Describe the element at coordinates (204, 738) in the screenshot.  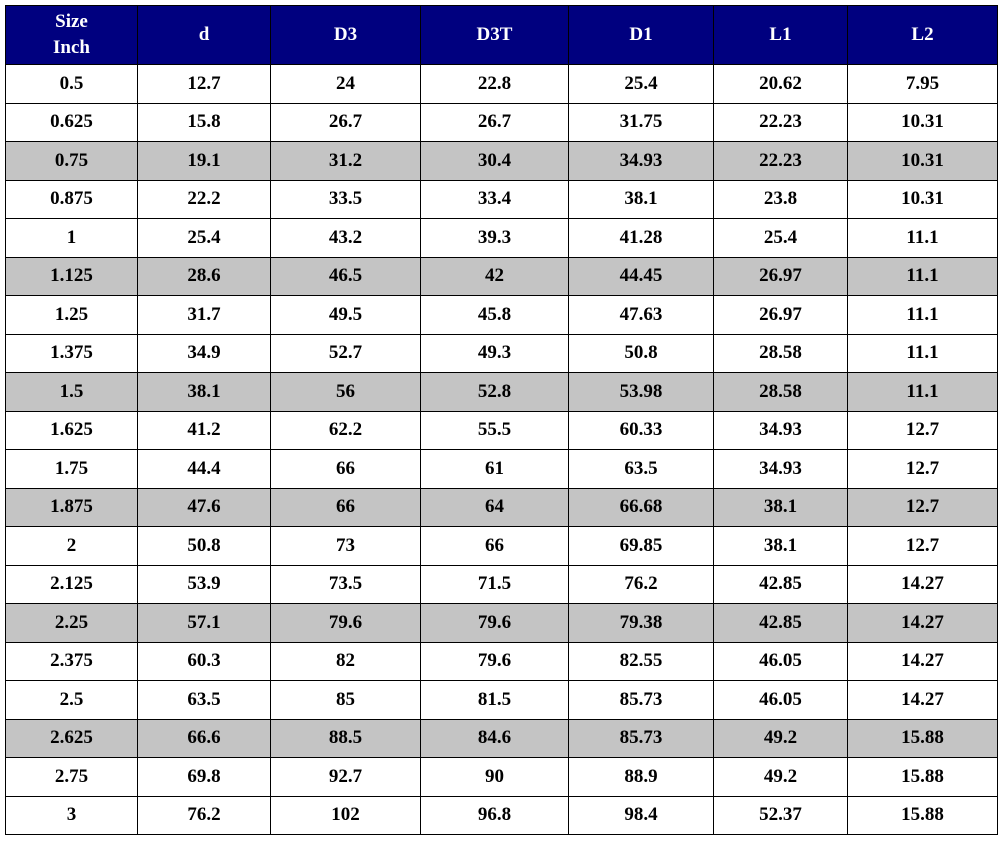
I see `table-cell: 66.6` at that location.